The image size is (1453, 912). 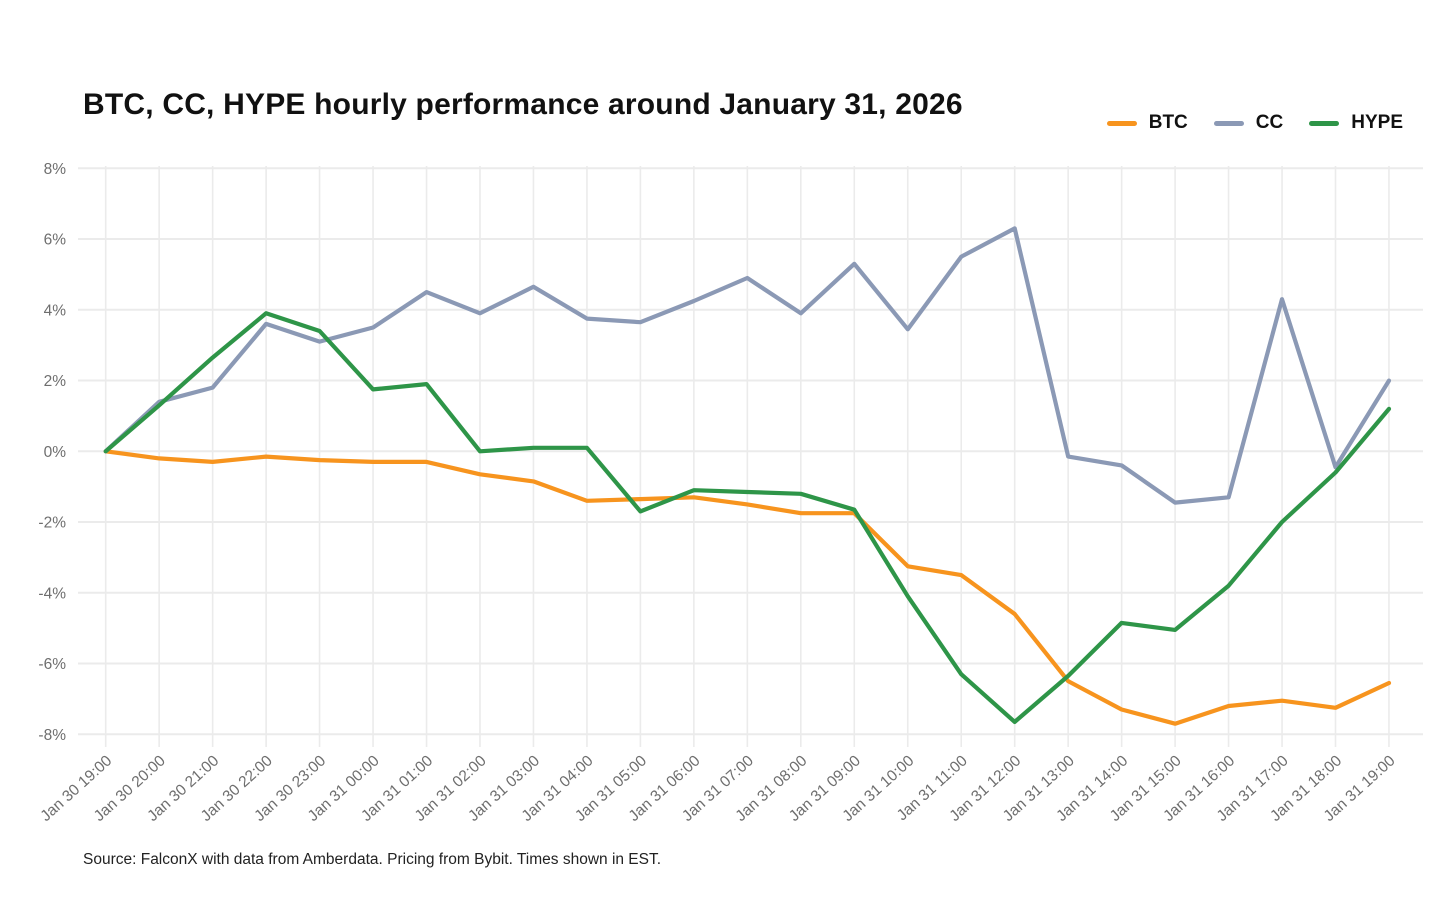 What do you see at coordinates (1168, 122) in the screenshot?
I see `legend-label-btc: BTC` at bounding box center [1168, 122].